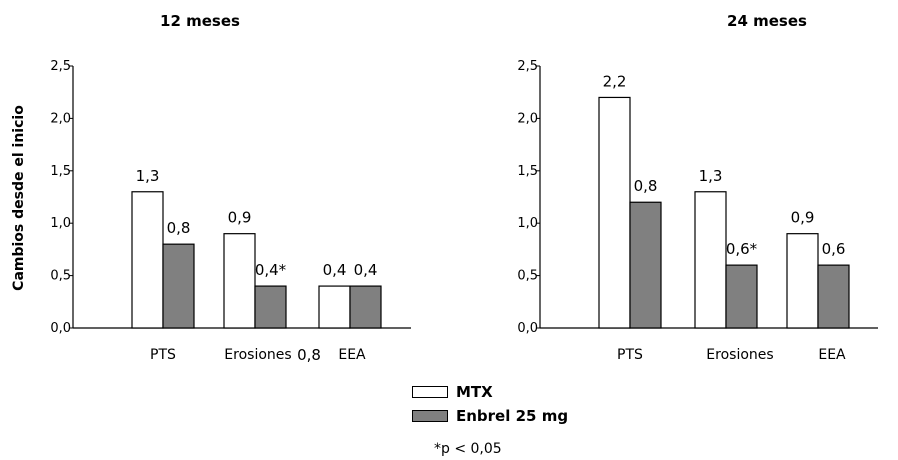  What do you see at coordinates (742, 249) in the screenshot?
I see `data-label: 0,6*` at bounding box center [742, 249].